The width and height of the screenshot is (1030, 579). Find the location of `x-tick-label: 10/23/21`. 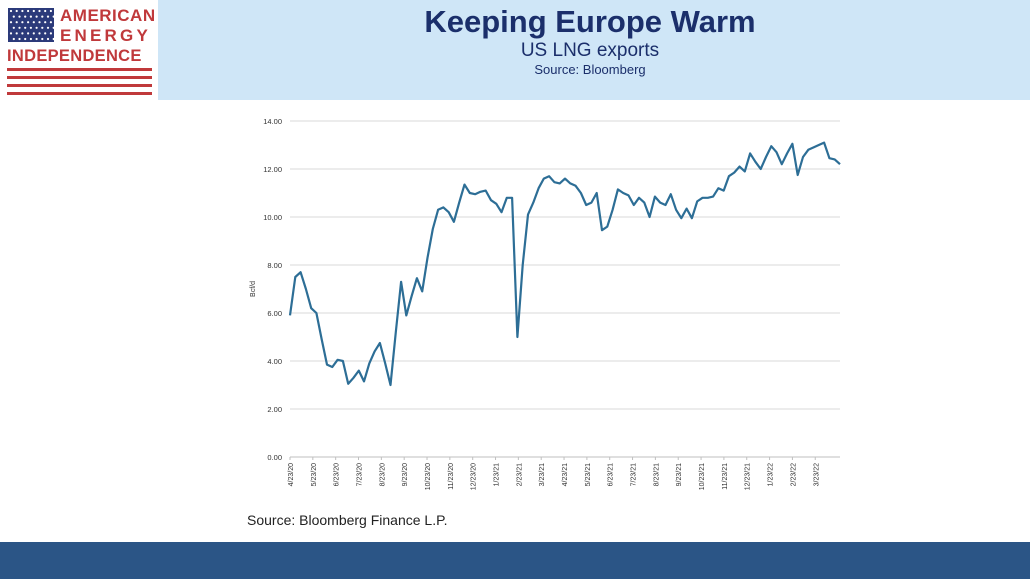

x-tick-label: 10/23/21 is located at coordinates (702, 476).